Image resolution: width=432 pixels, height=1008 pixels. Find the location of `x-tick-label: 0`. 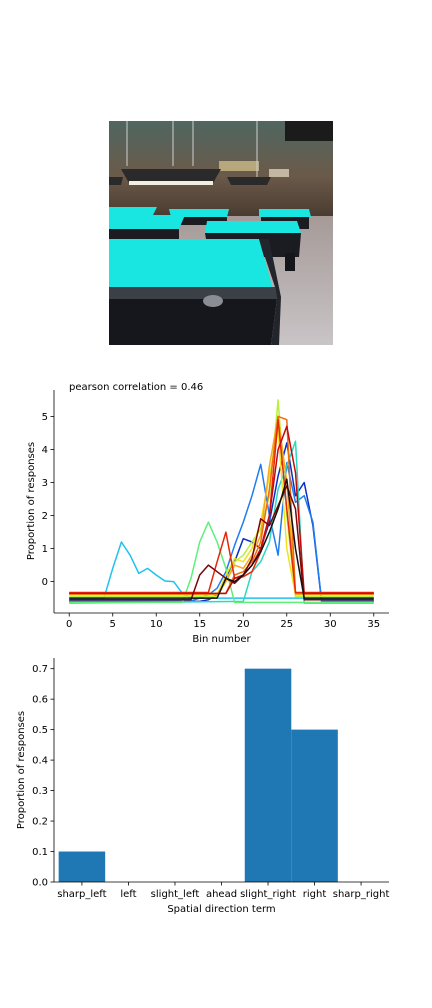

x-tick-label: 0 is located at coordinates (69, 624).